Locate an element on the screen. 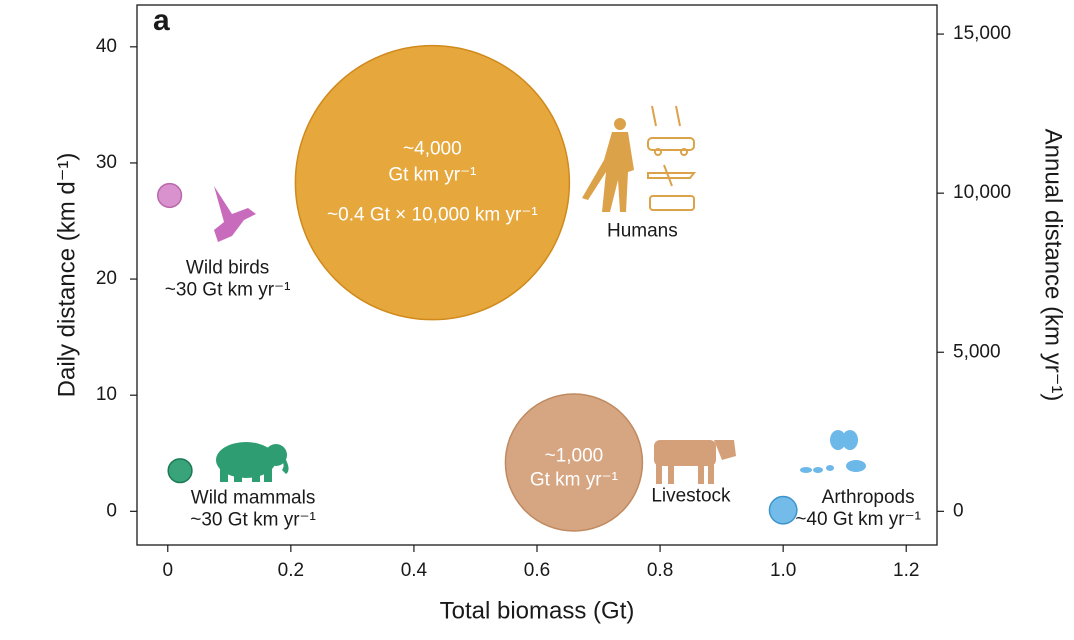 The height and width of the screenshot is (640, 1074). x-tick-label: 0 is located at coordinates (167, 570).